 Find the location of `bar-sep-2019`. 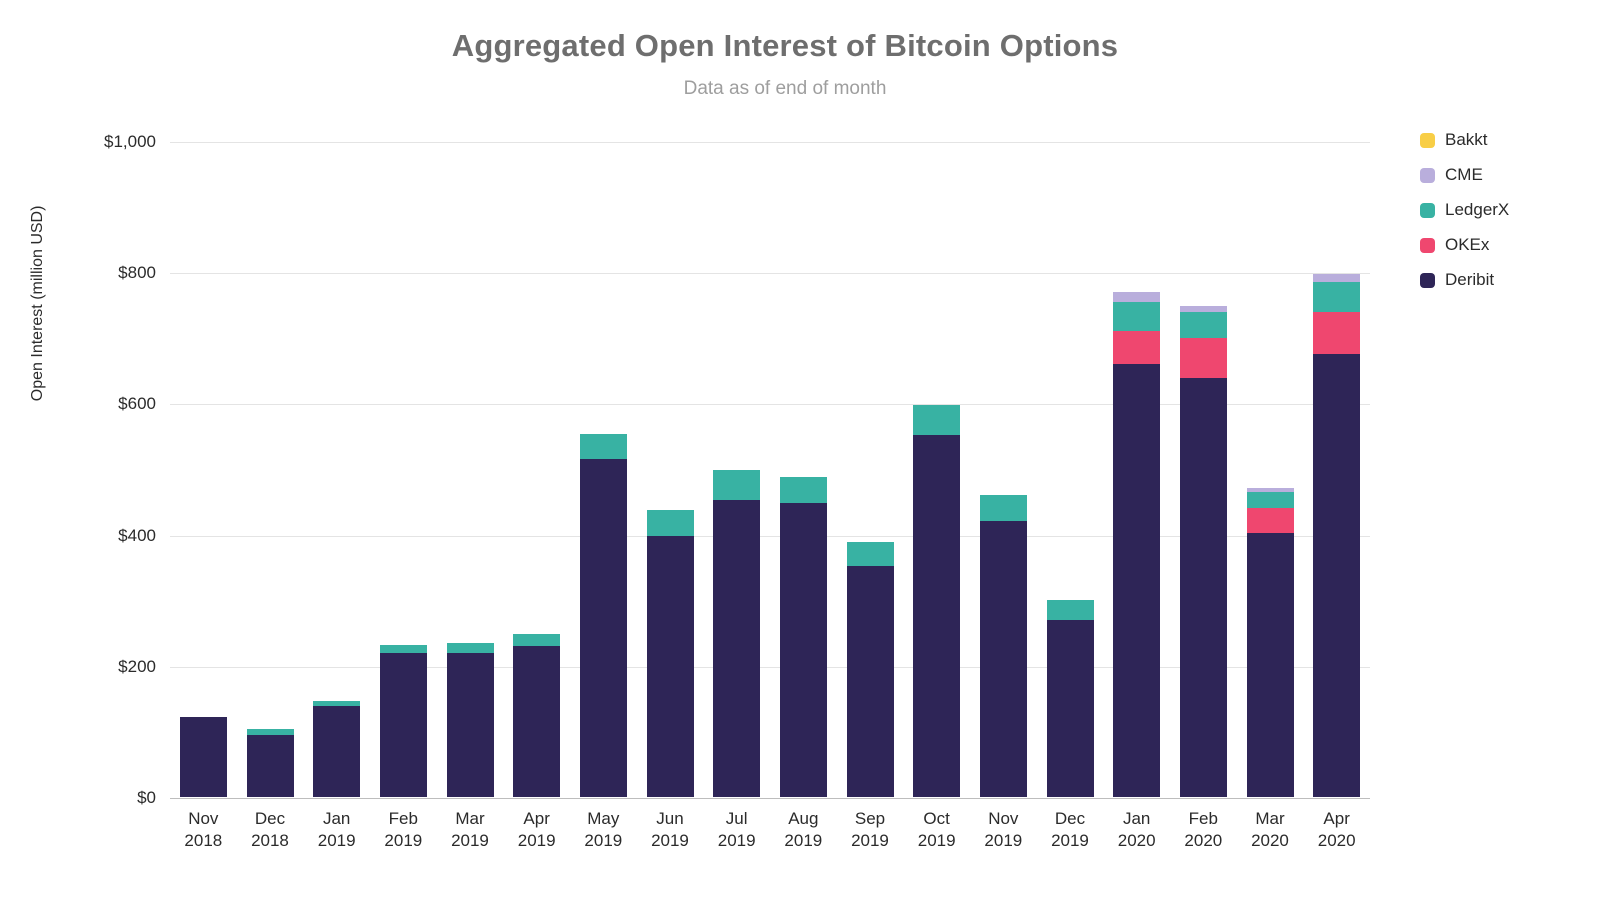

bar-sep-2019 is located at coordinates (870, 669).